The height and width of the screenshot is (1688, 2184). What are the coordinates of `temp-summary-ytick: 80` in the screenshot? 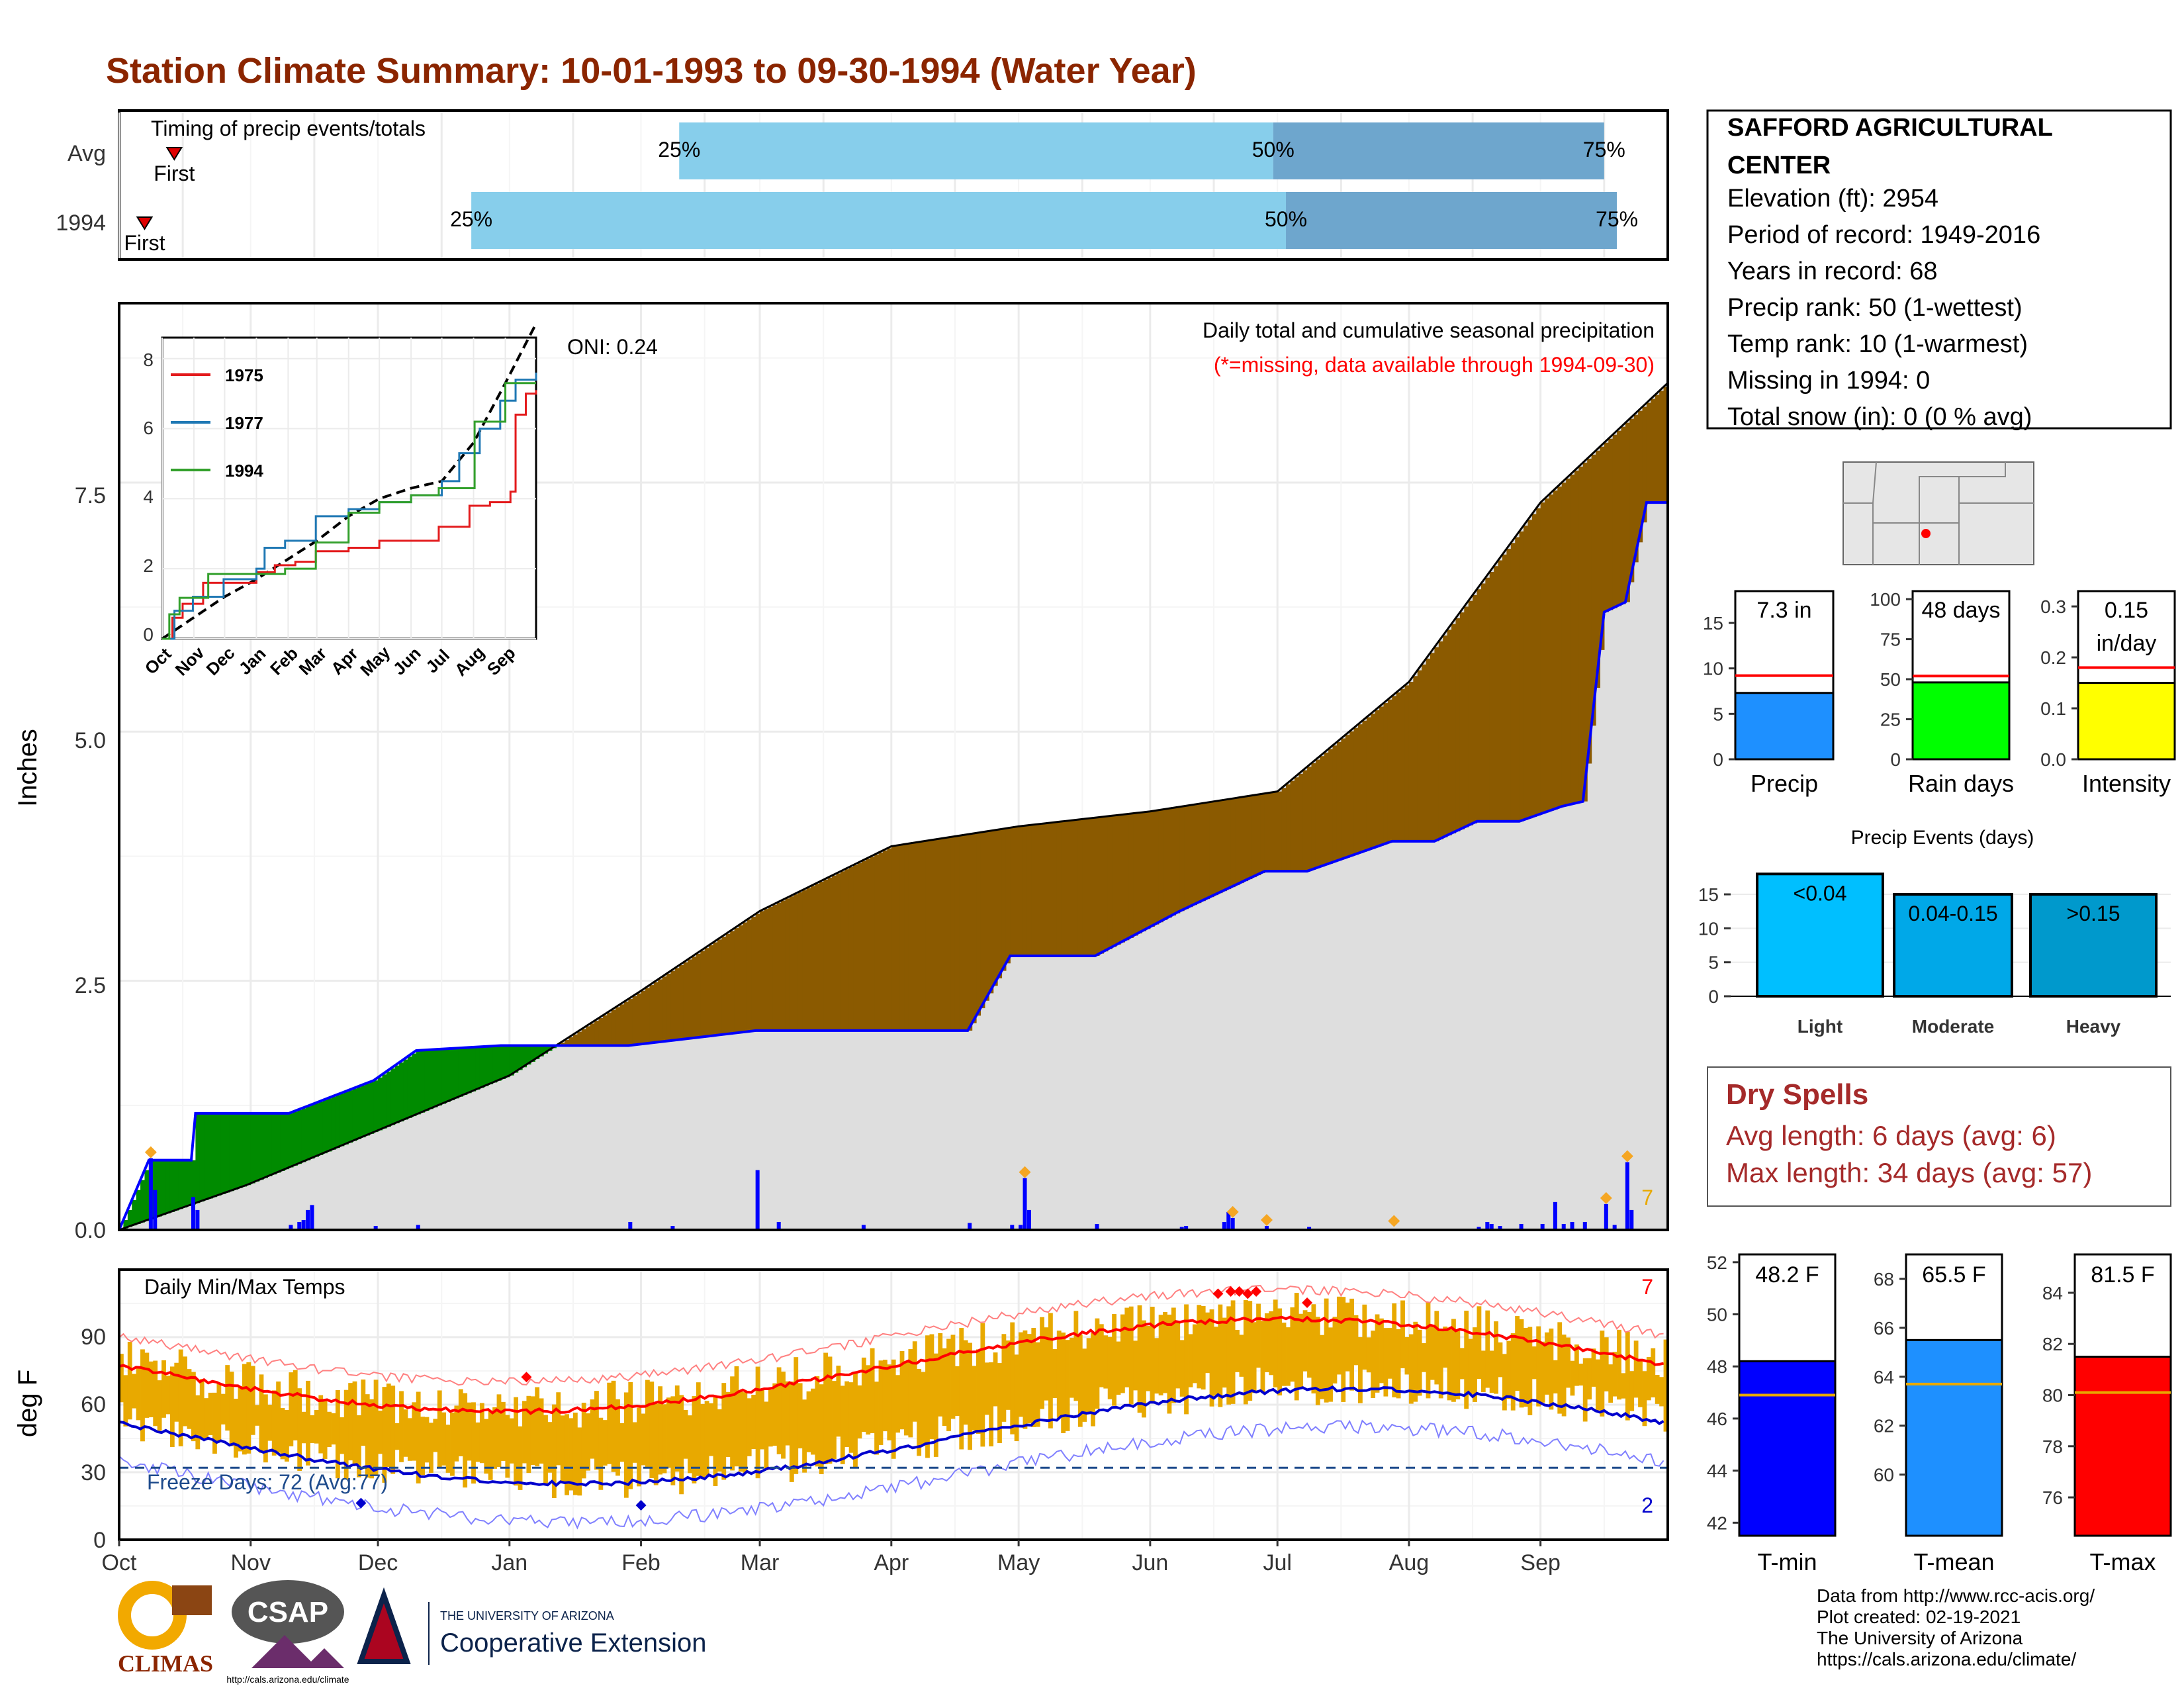 It's located at (2052, 1395).